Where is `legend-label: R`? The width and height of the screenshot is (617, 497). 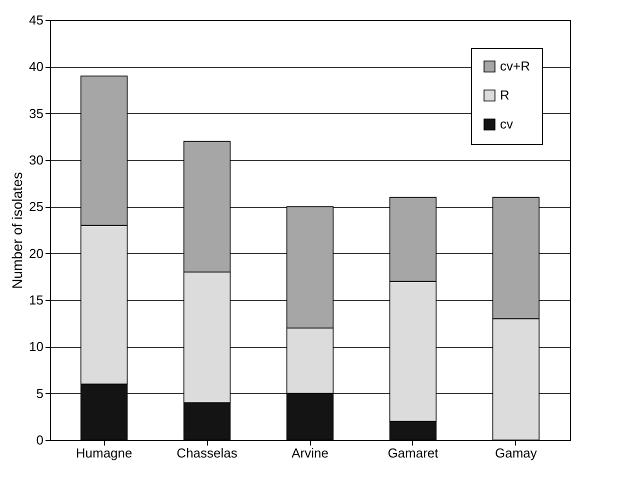
legend-label: R is located at coordinates (505, 95).